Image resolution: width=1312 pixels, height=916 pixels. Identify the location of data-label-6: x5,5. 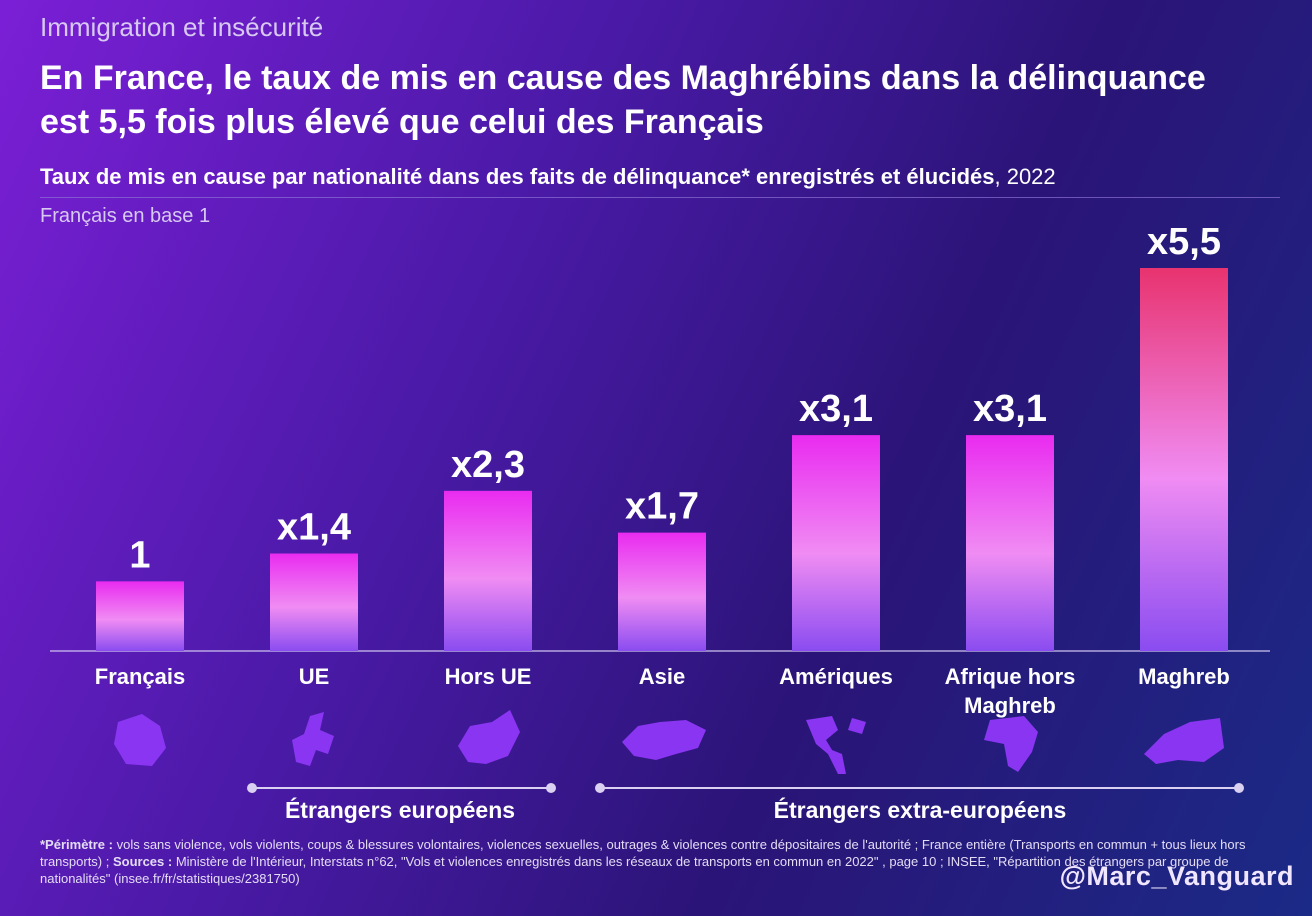
(1184, 242).